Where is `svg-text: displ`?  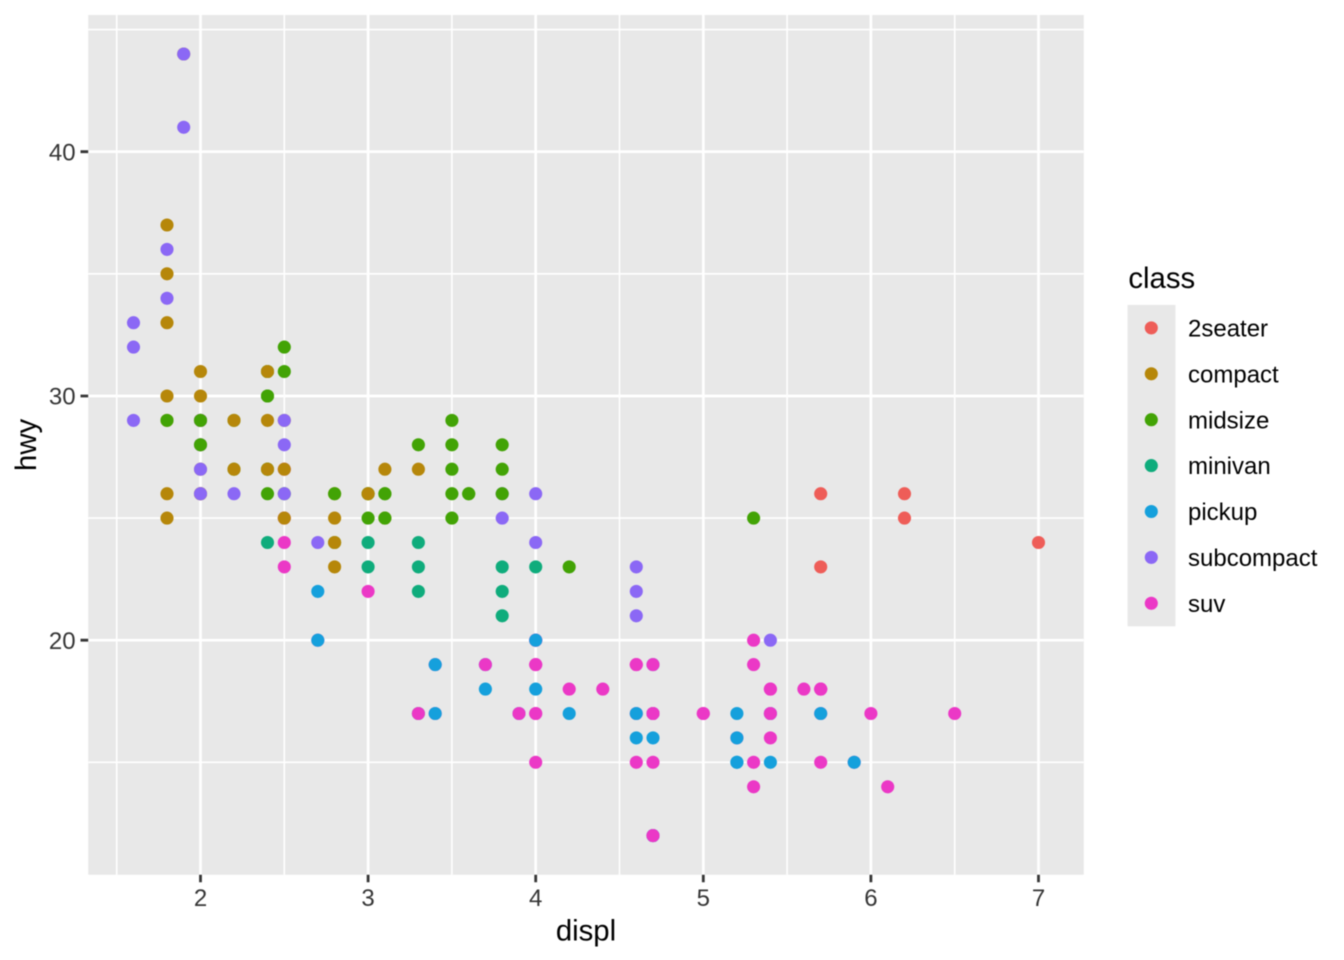 svg-text: displ is located at coordinates (586, 931).